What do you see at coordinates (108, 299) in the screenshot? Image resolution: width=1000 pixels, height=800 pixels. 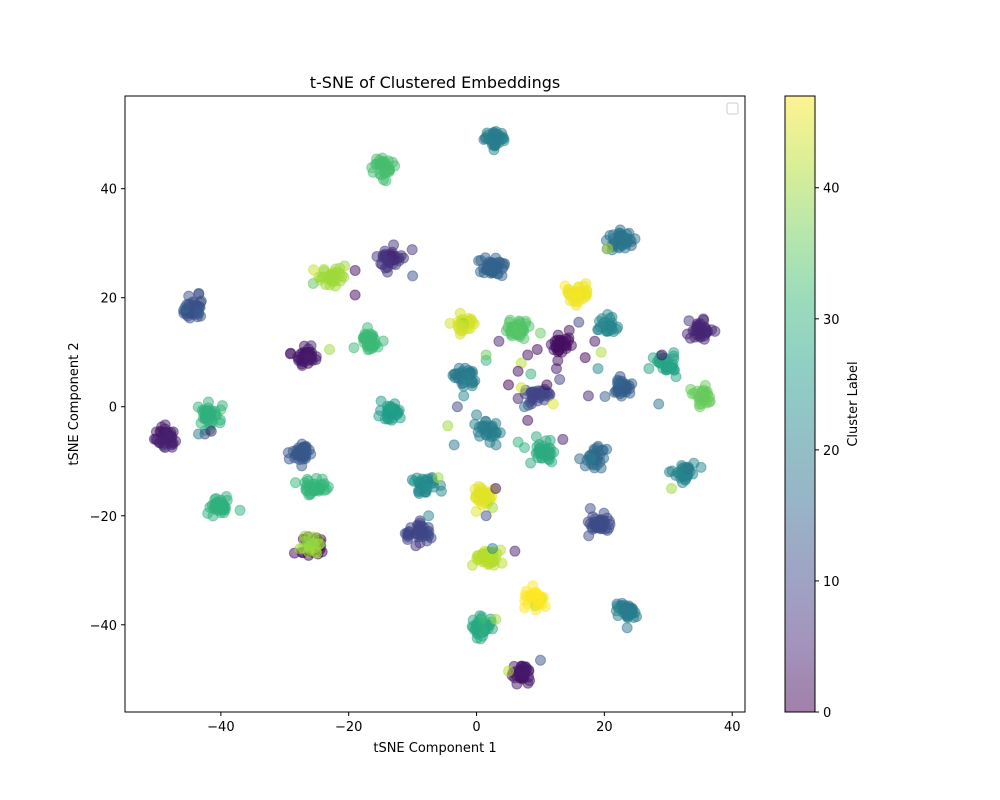 I see `y-tick-label: 20` at bounding box center [108, 299].